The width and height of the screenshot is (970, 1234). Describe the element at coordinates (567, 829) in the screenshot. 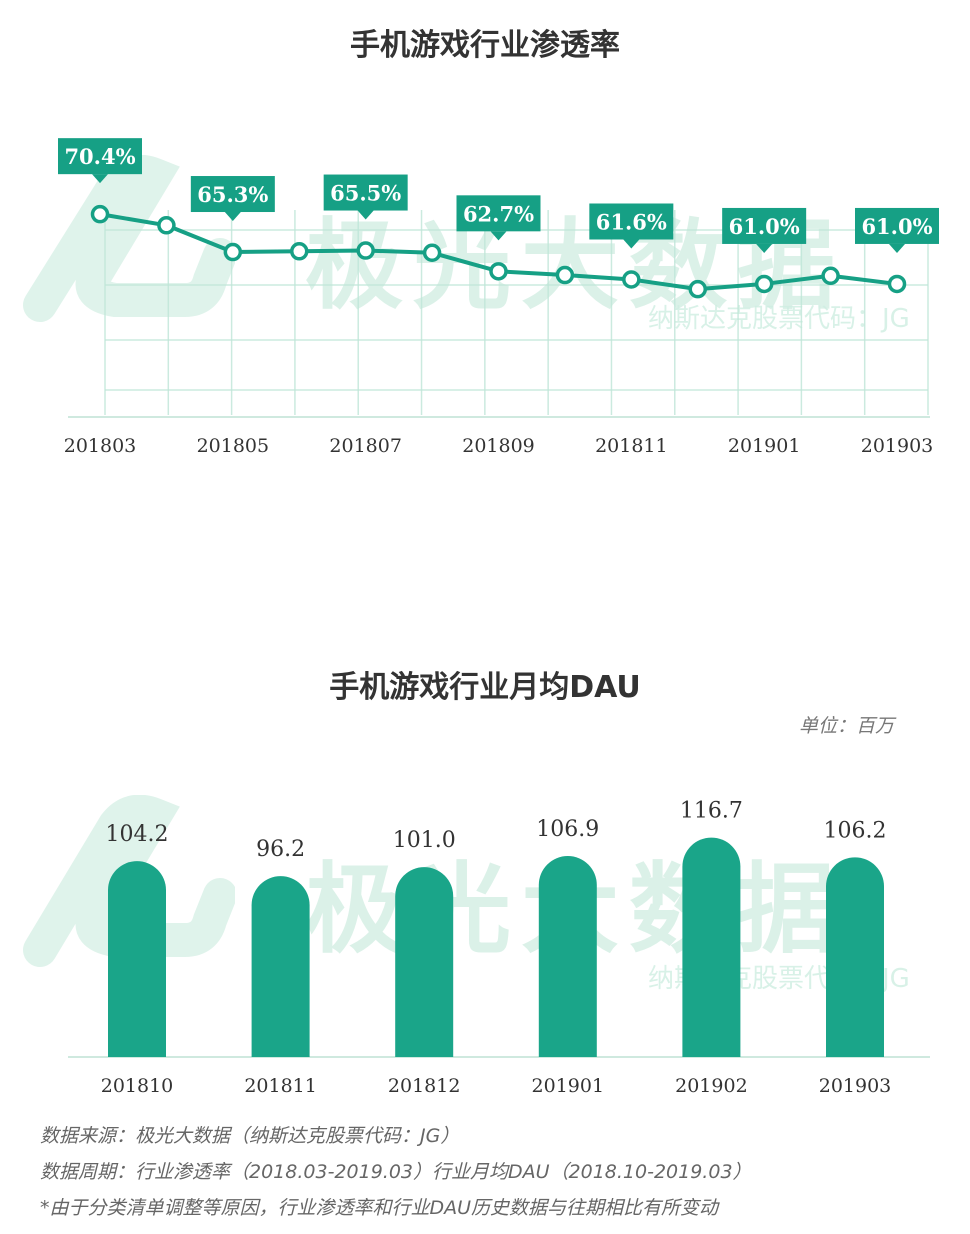

I see `bar-value-label: 106.9` at that location.